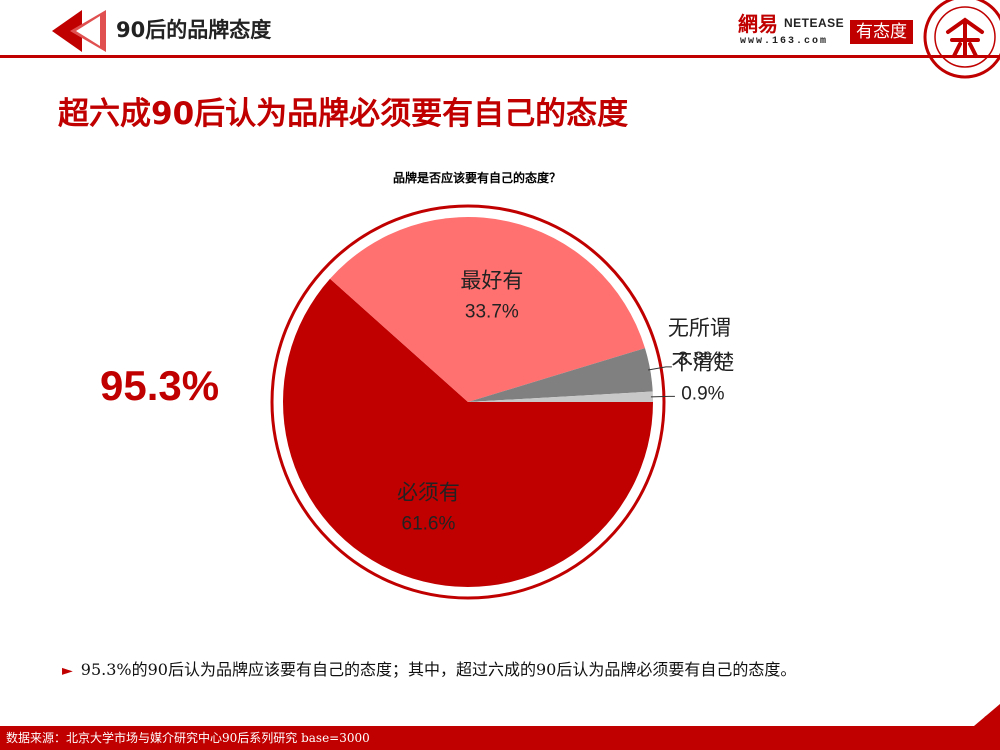  I want to click on header-divider, so click(500, 56).